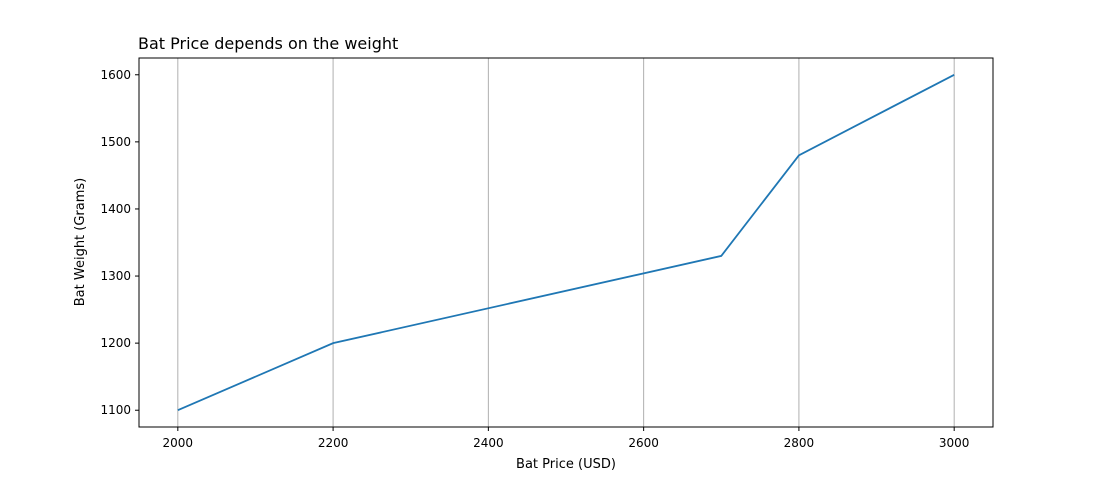 Image resolution: width=1103 pixels, height=484 pixels. Describe the element at coordinates (268, 43) in the screenshot. I see `chart-title: Bat Price depends on the weight` at that location.